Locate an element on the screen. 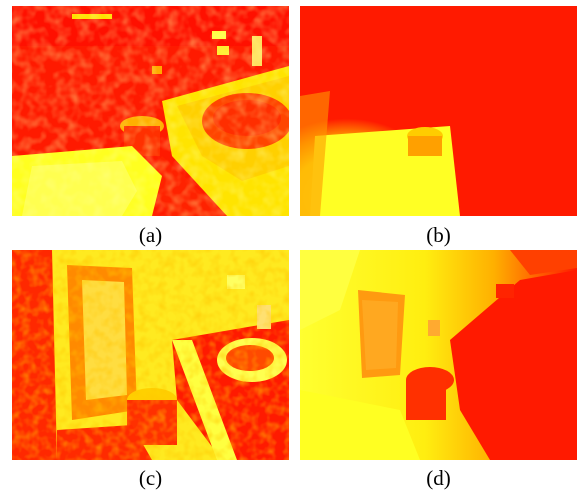 This screenshot has width=579, height=494. caption-a: (a) is located at coordinates (150, 235).